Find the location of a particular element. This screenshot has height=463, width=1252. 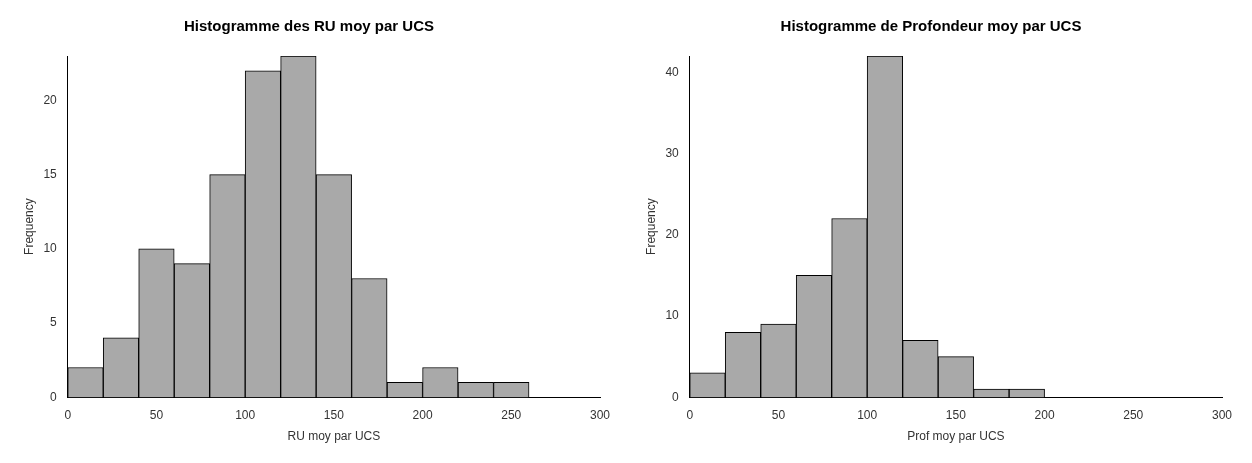

chart-title: Histogramme des RU moy par UCS is located at coordinates (309, 26).